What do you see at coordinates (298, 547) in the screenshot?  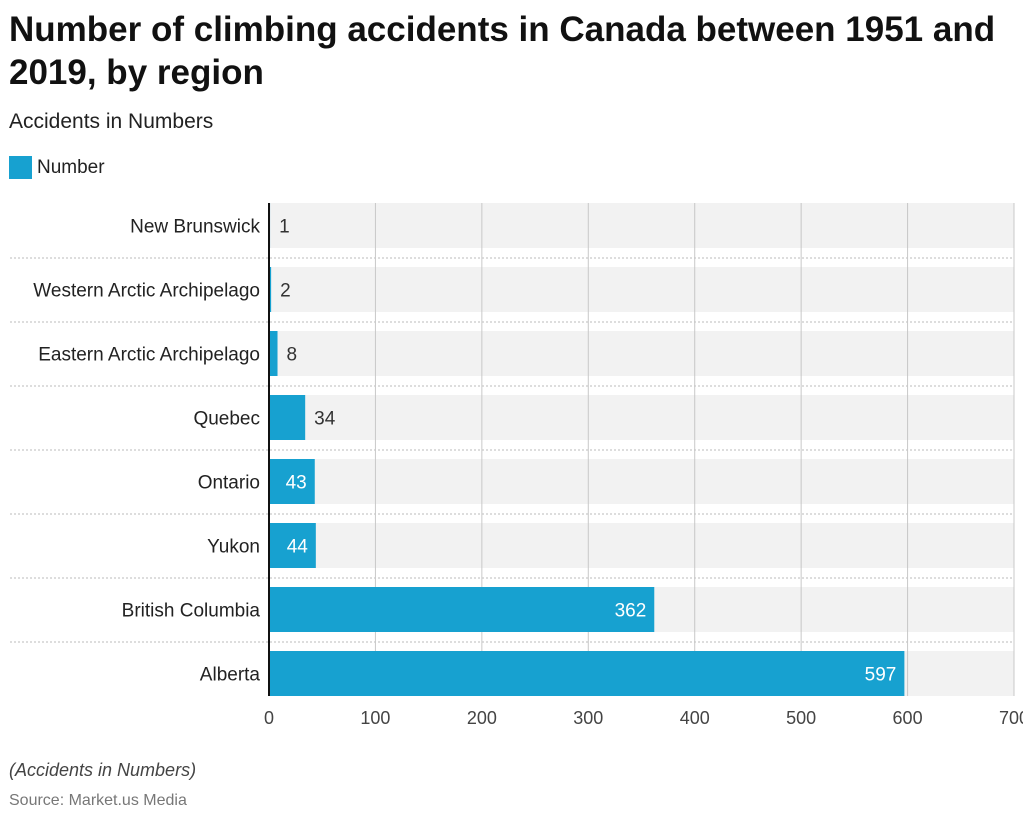 I see `data-label: 44` at bounding box center [298, 547].